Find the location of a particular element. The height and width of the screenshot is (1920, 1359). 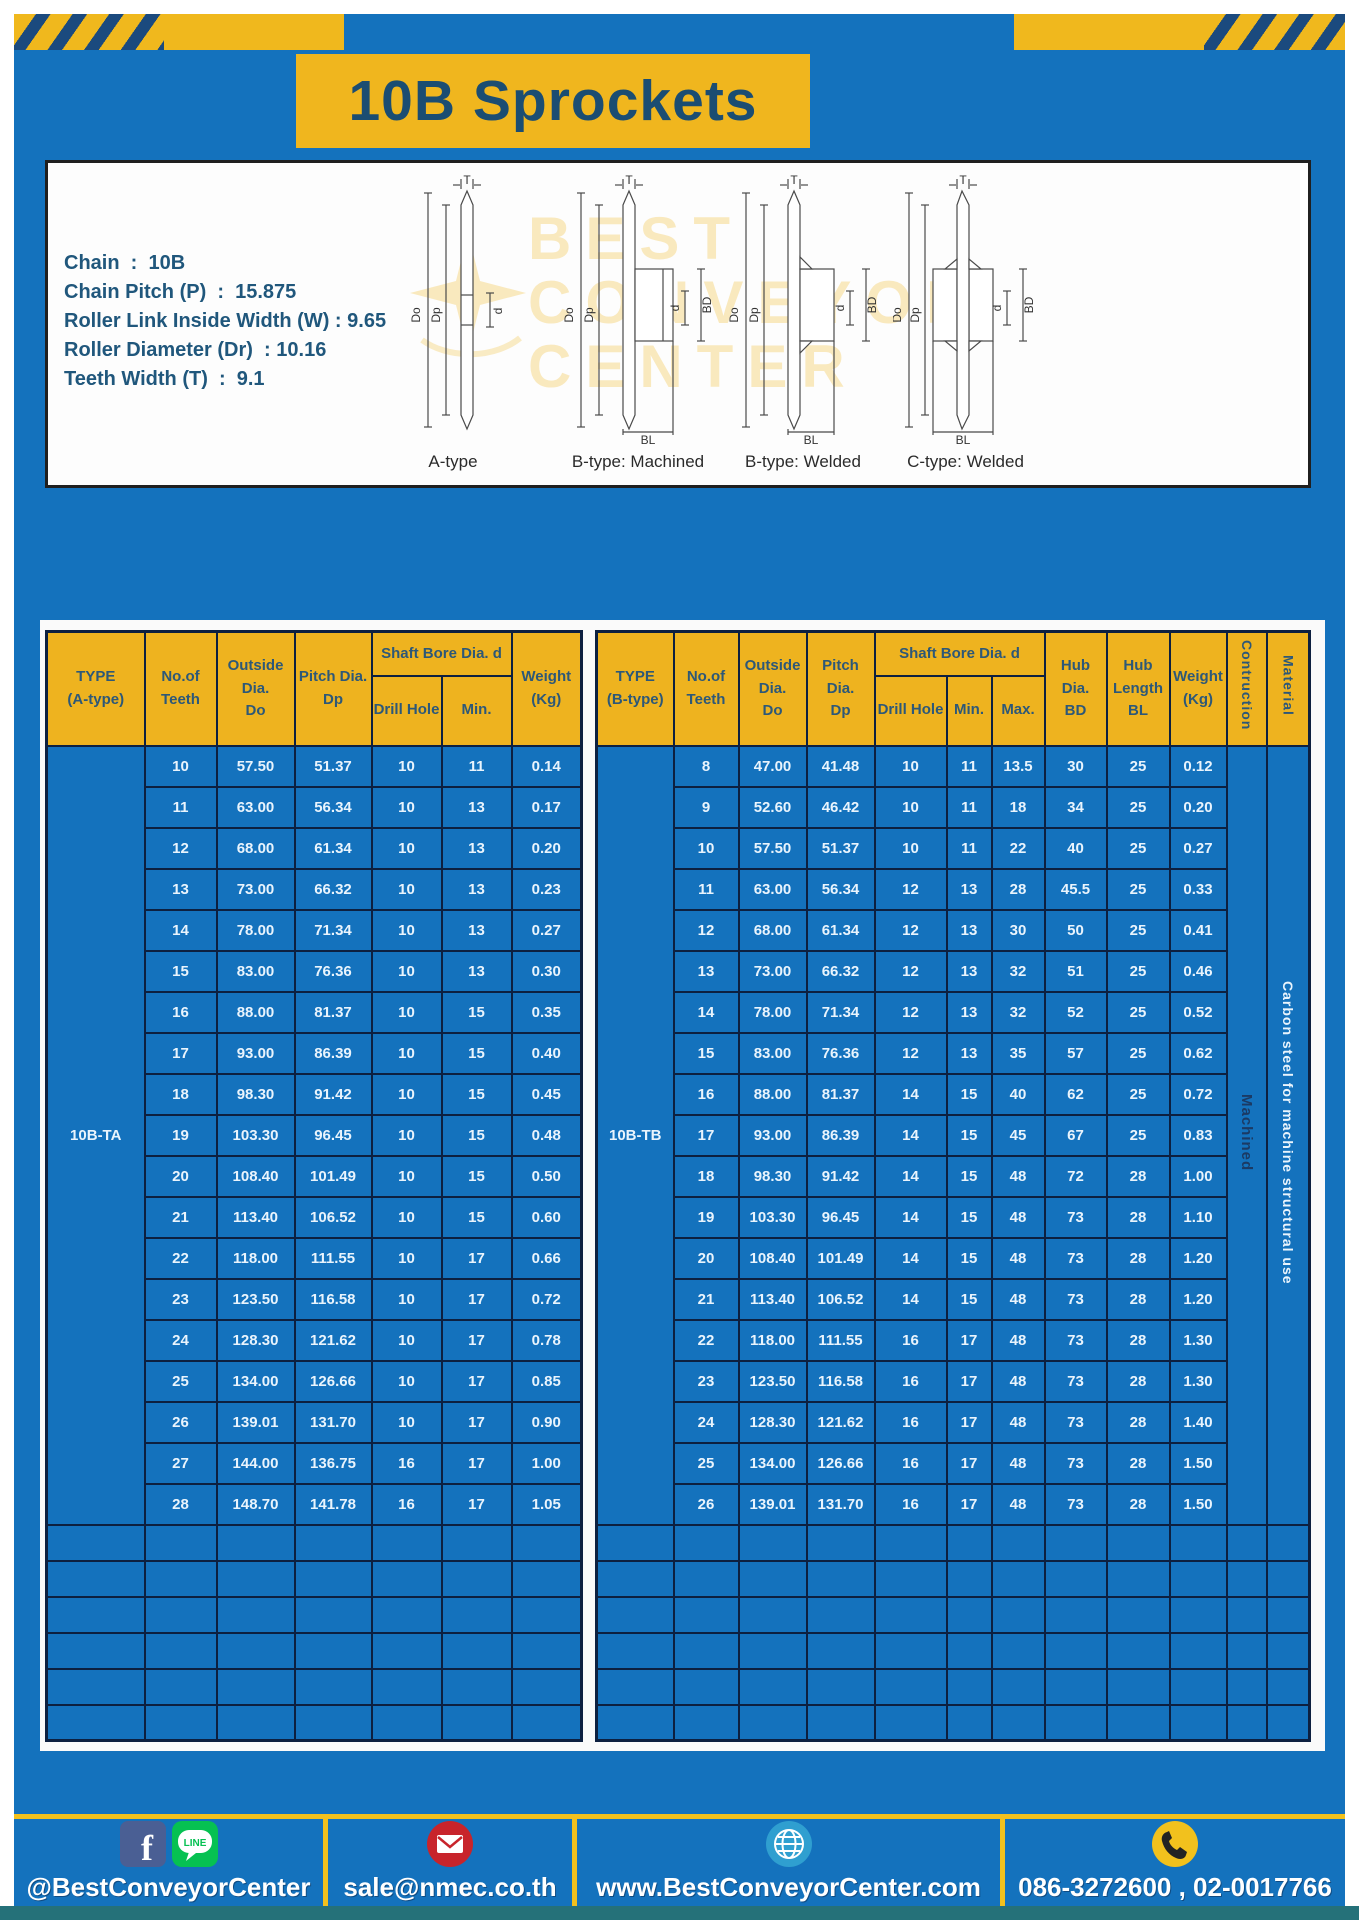

table-cell: 30 is located at coordinates (1075, 766).